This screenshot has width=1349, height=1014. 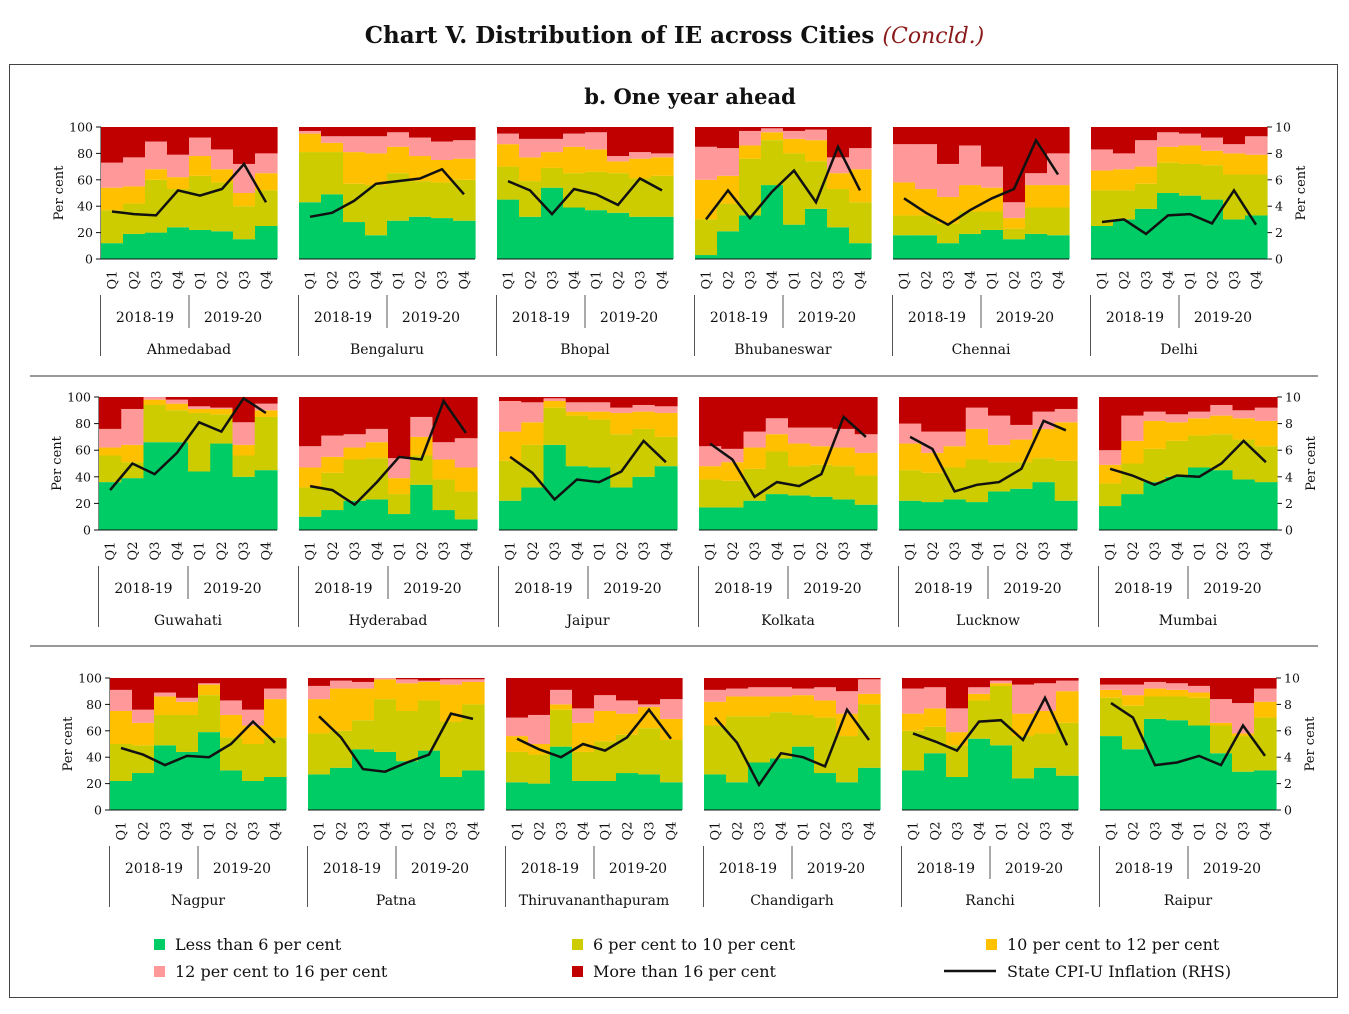 I want to click on bar-bhopal-6to10-q1, so click(x=508, y=183).